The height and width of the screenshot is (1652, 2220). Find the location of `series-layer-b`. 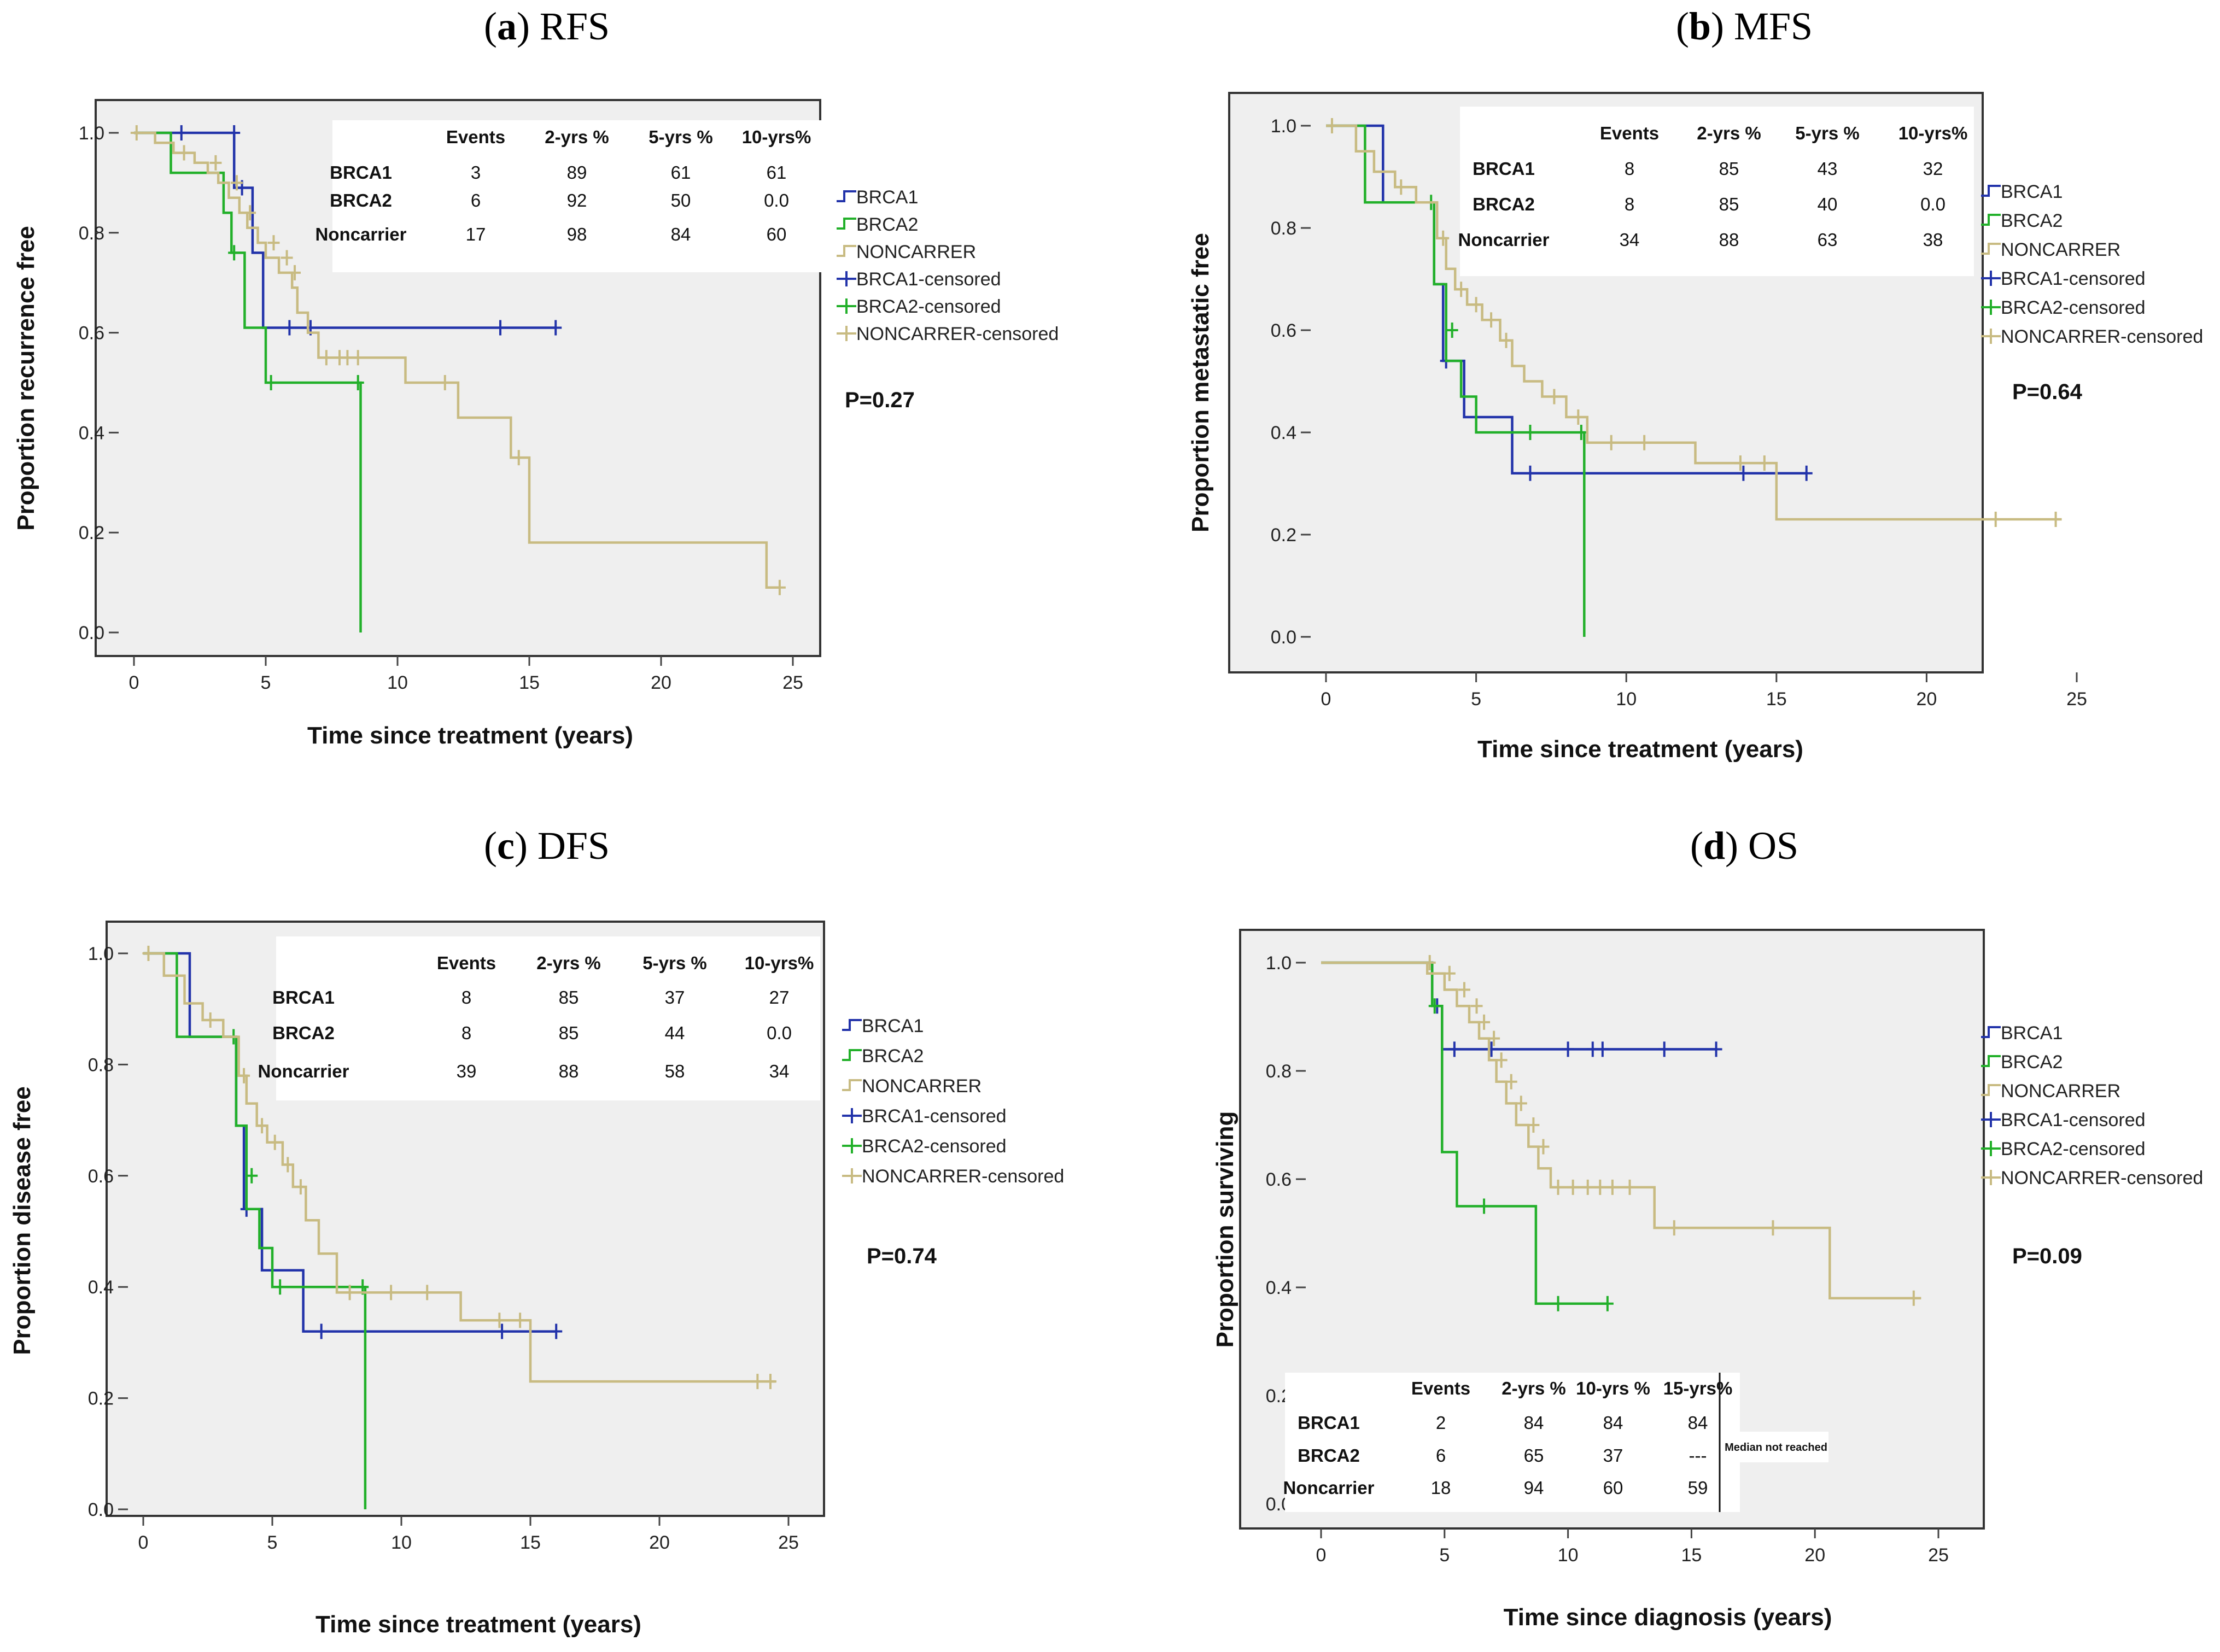

series-layer-b is located at coordinates (1693, 378).